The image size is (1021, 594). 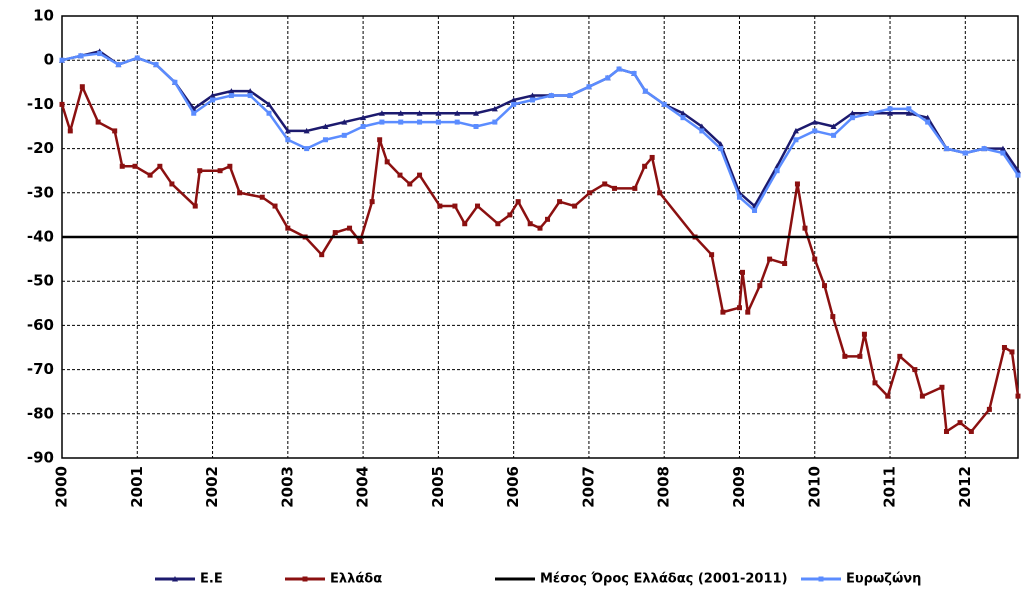 I want to click on x-tick-label: 2006, so click(x=513, y=487).